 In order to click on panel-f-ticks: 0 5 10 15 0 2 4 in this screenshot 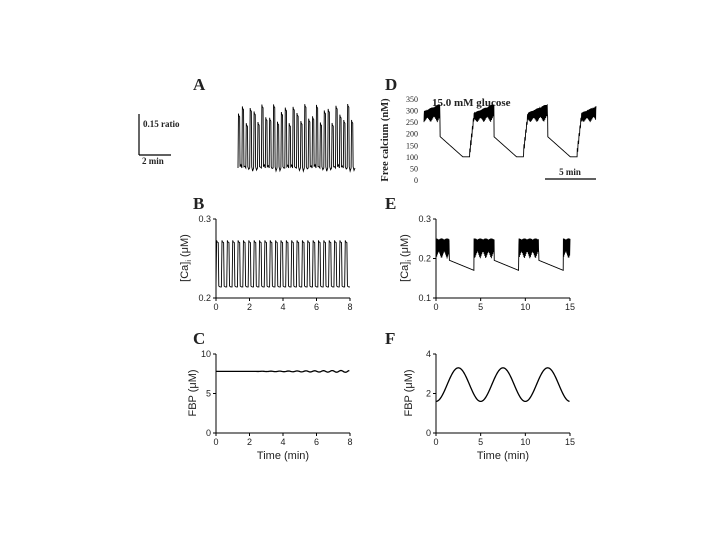, I will do `click(500, 398)`.